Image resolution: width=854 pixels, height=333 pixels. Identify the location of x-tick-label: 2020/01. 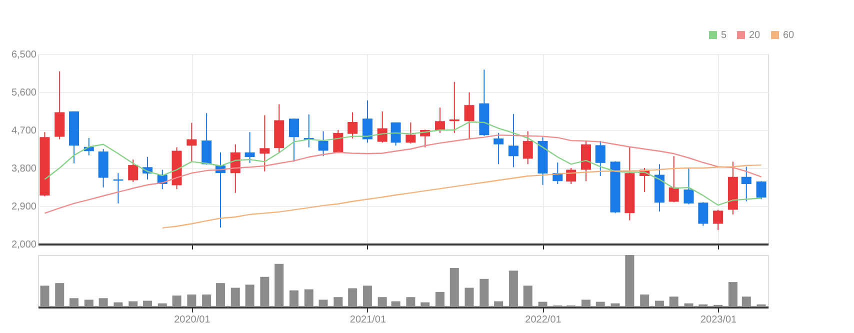
(192, 320).